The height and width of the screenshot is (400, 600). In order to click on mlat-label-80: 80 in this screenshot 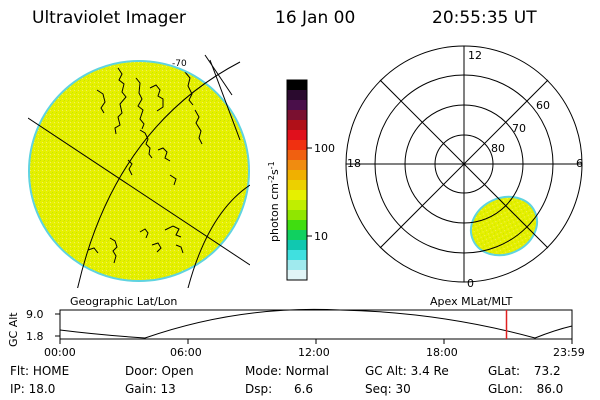, I will do `click(498, 148)`.